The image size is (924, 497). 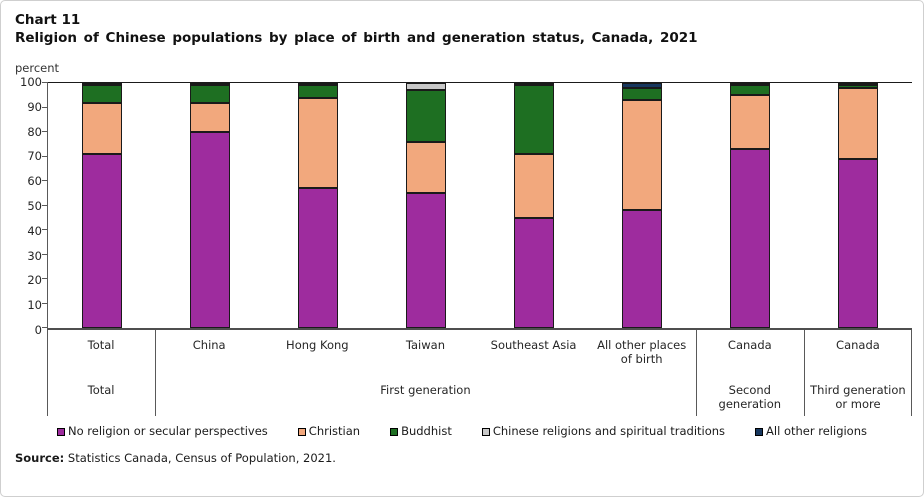 I want to click on category-label: China, so click(x=209, y=345).